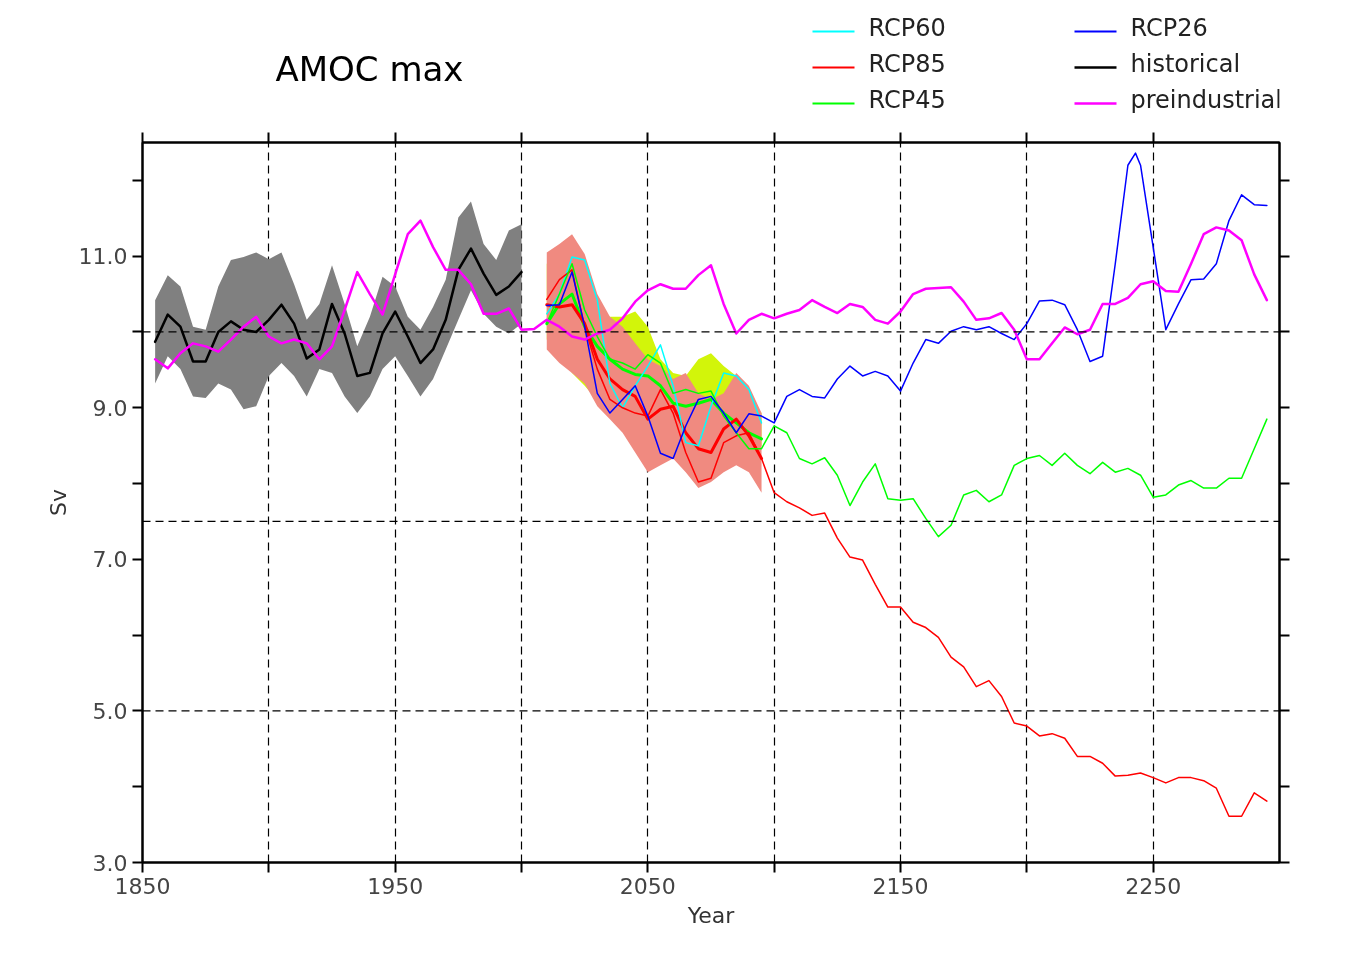 The image size is (1356, 961). I want to click on y-tick-label: 7.0, so click(110, 560).